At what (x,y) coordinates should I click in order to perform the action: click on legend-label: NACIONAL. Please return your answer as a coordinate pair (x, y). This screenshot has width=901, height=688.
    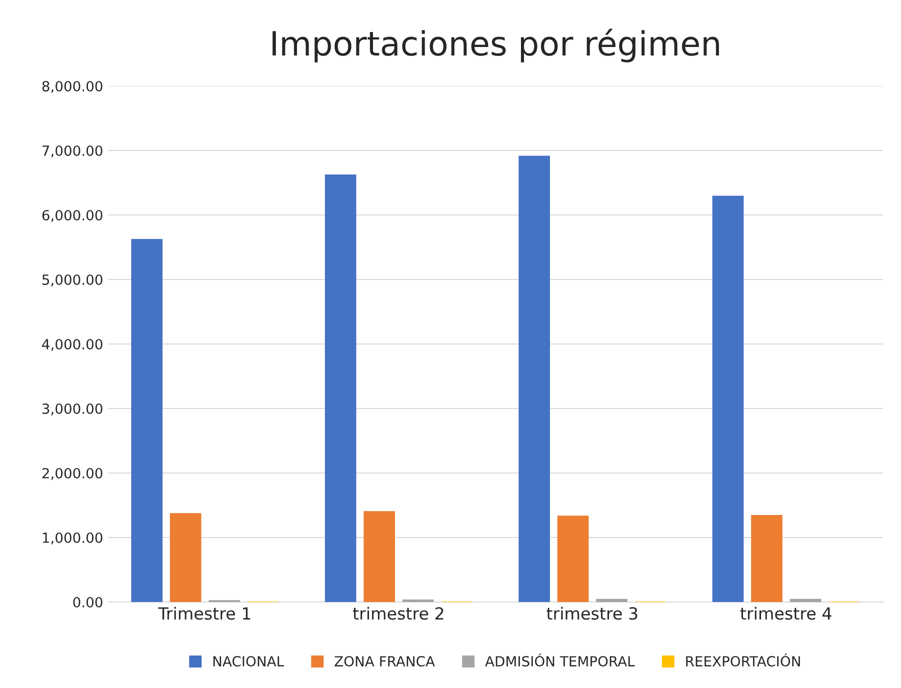
    Looking at the image, I should click on (248, 661).